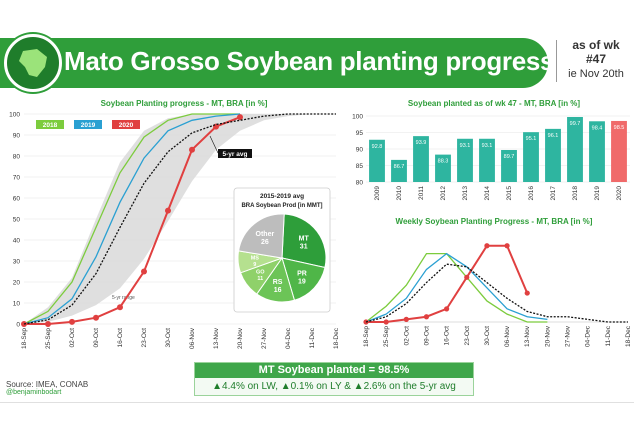 Image resolution: width=634 pixels, height=433 pixels. Describe the element at coordinates (465, 146) in the screenshot. I see `bar-value-label: 93.1` at that location.